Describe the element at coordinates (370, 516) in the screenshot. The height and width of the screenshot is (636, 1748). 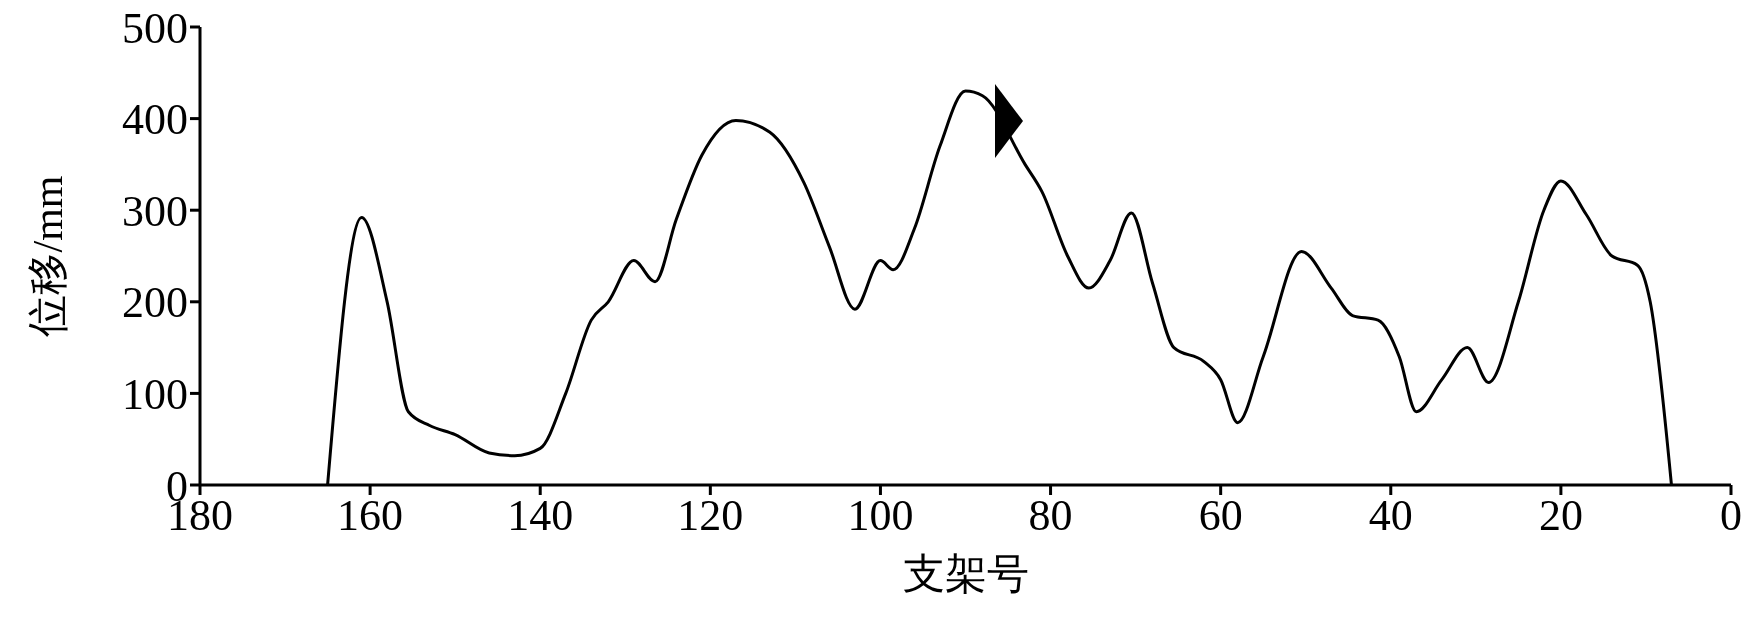
I see `x-tick-label: 160` at that location.